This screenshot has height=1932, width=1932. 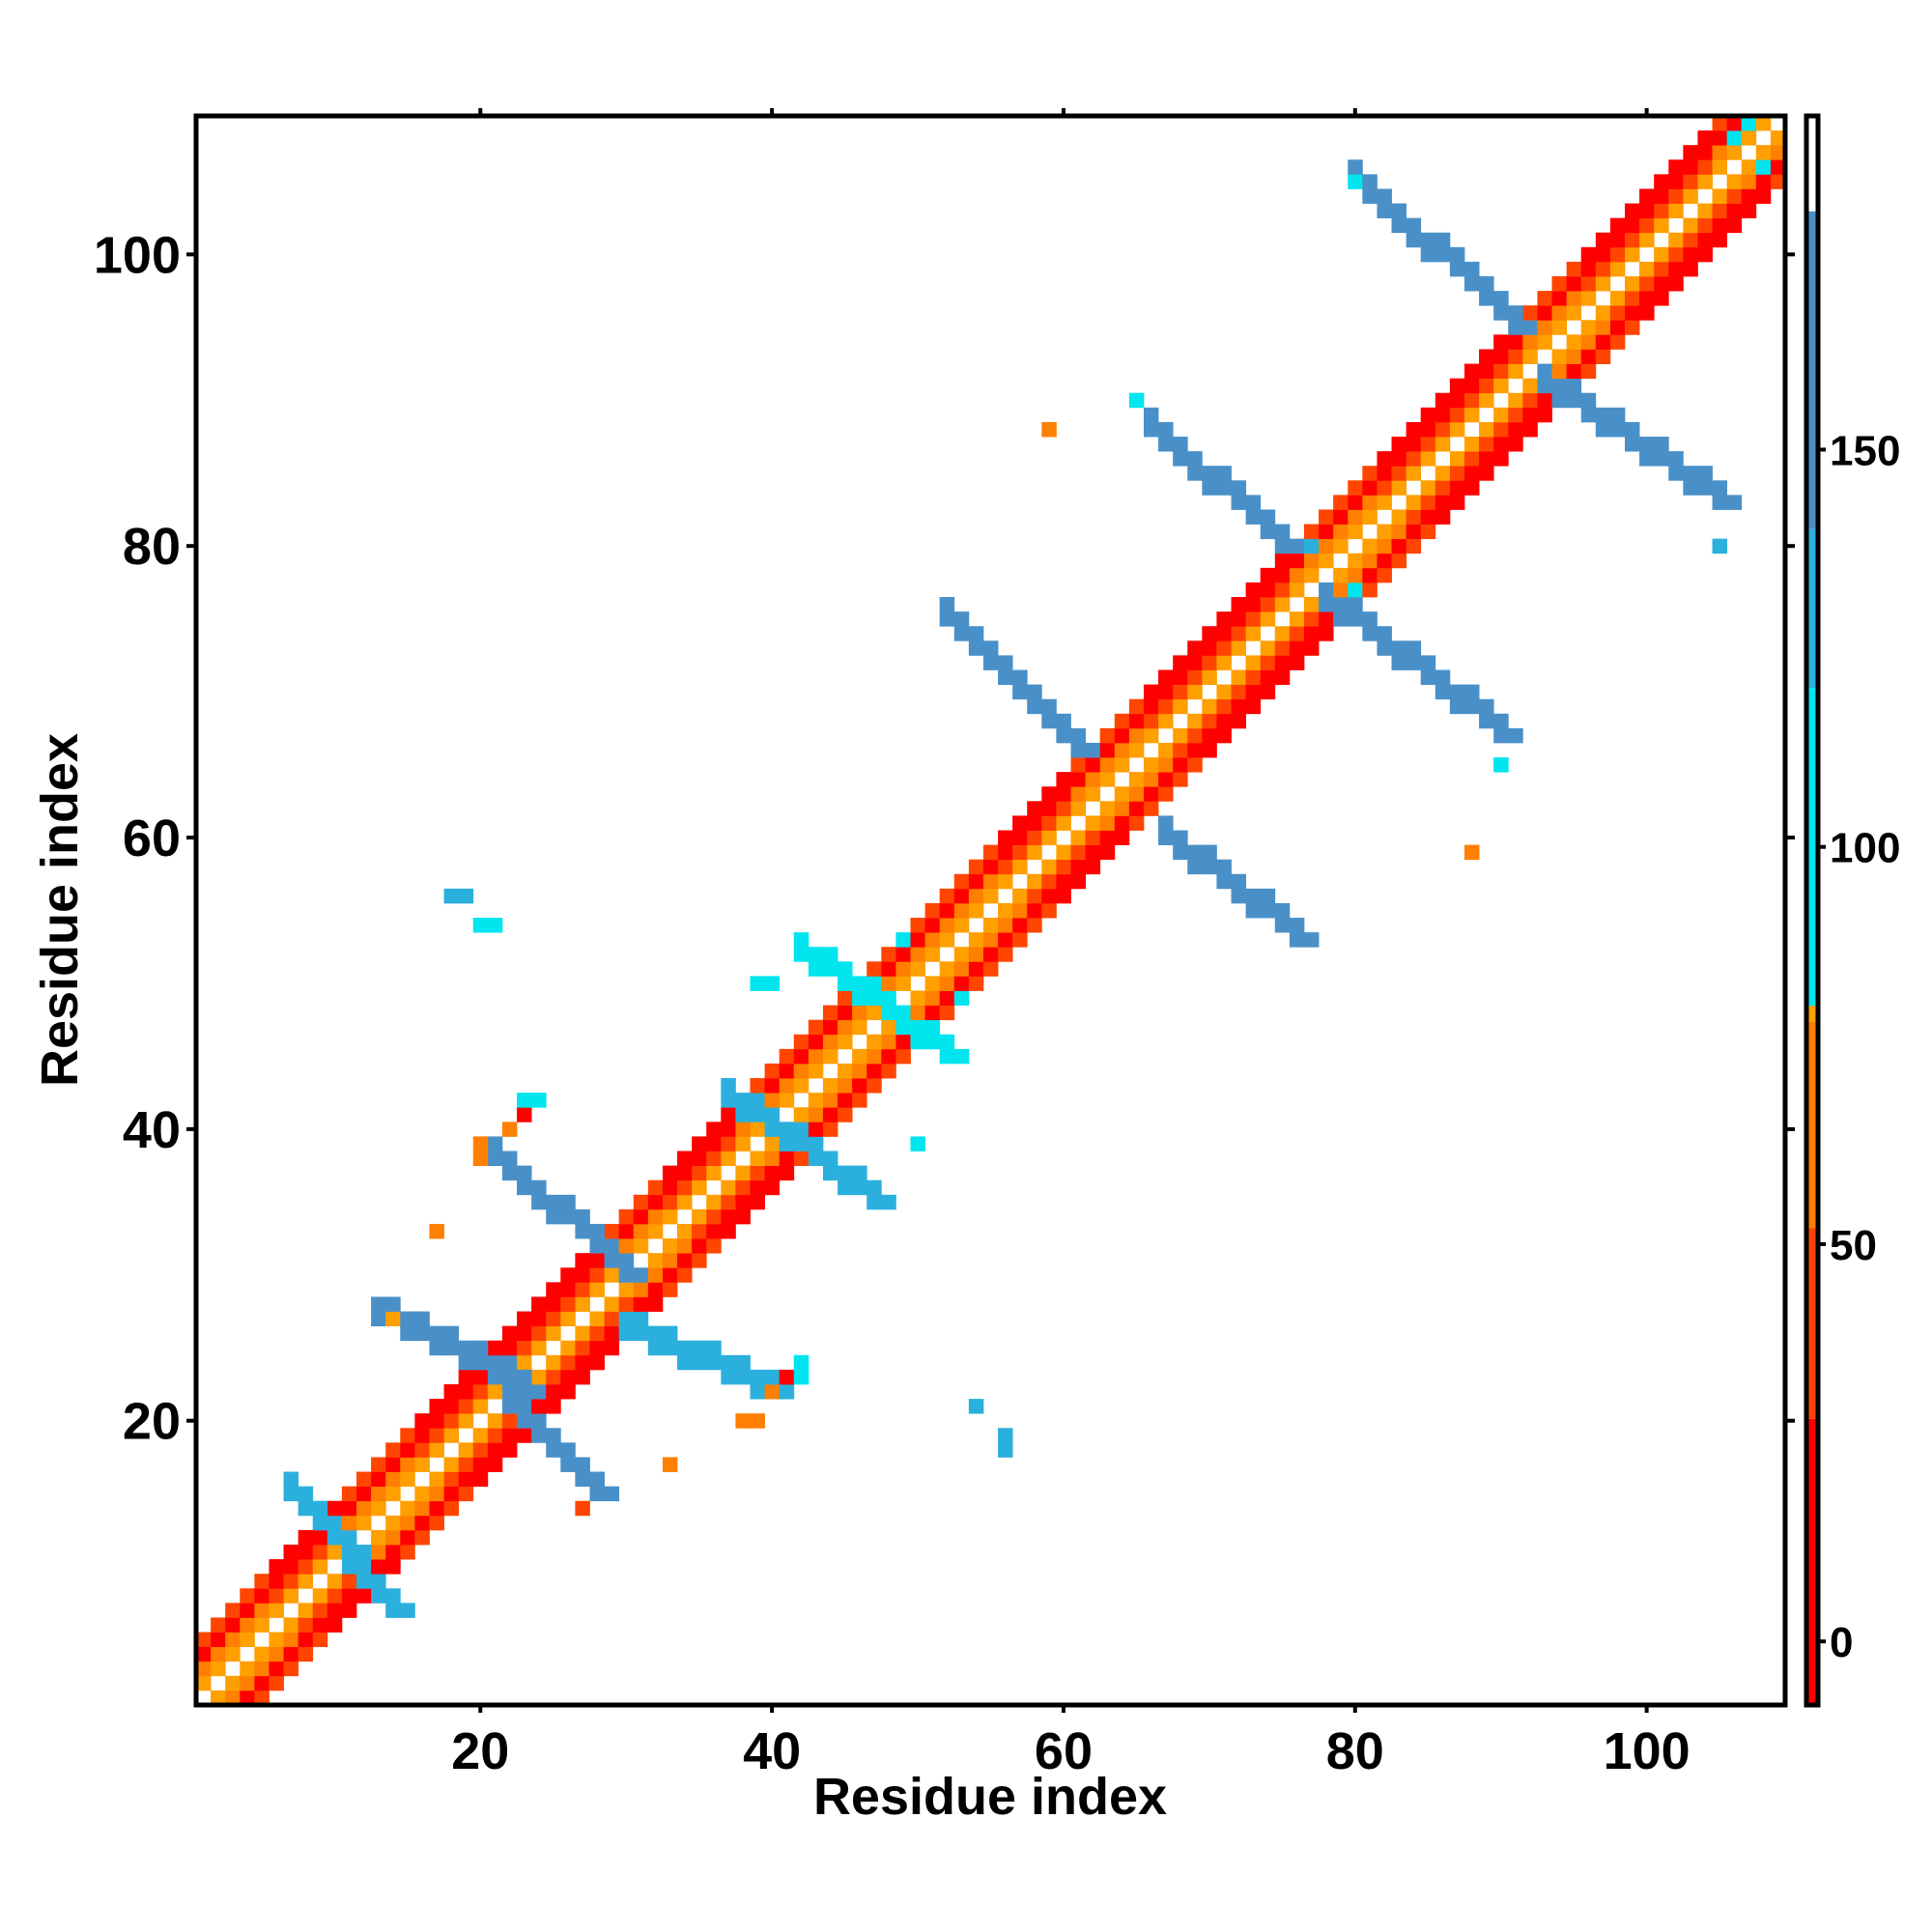 What do you see at coordinates (152, 1130) in the screenshot?
I see `y-tick-label: 40` at bounding box center [152, 1130].